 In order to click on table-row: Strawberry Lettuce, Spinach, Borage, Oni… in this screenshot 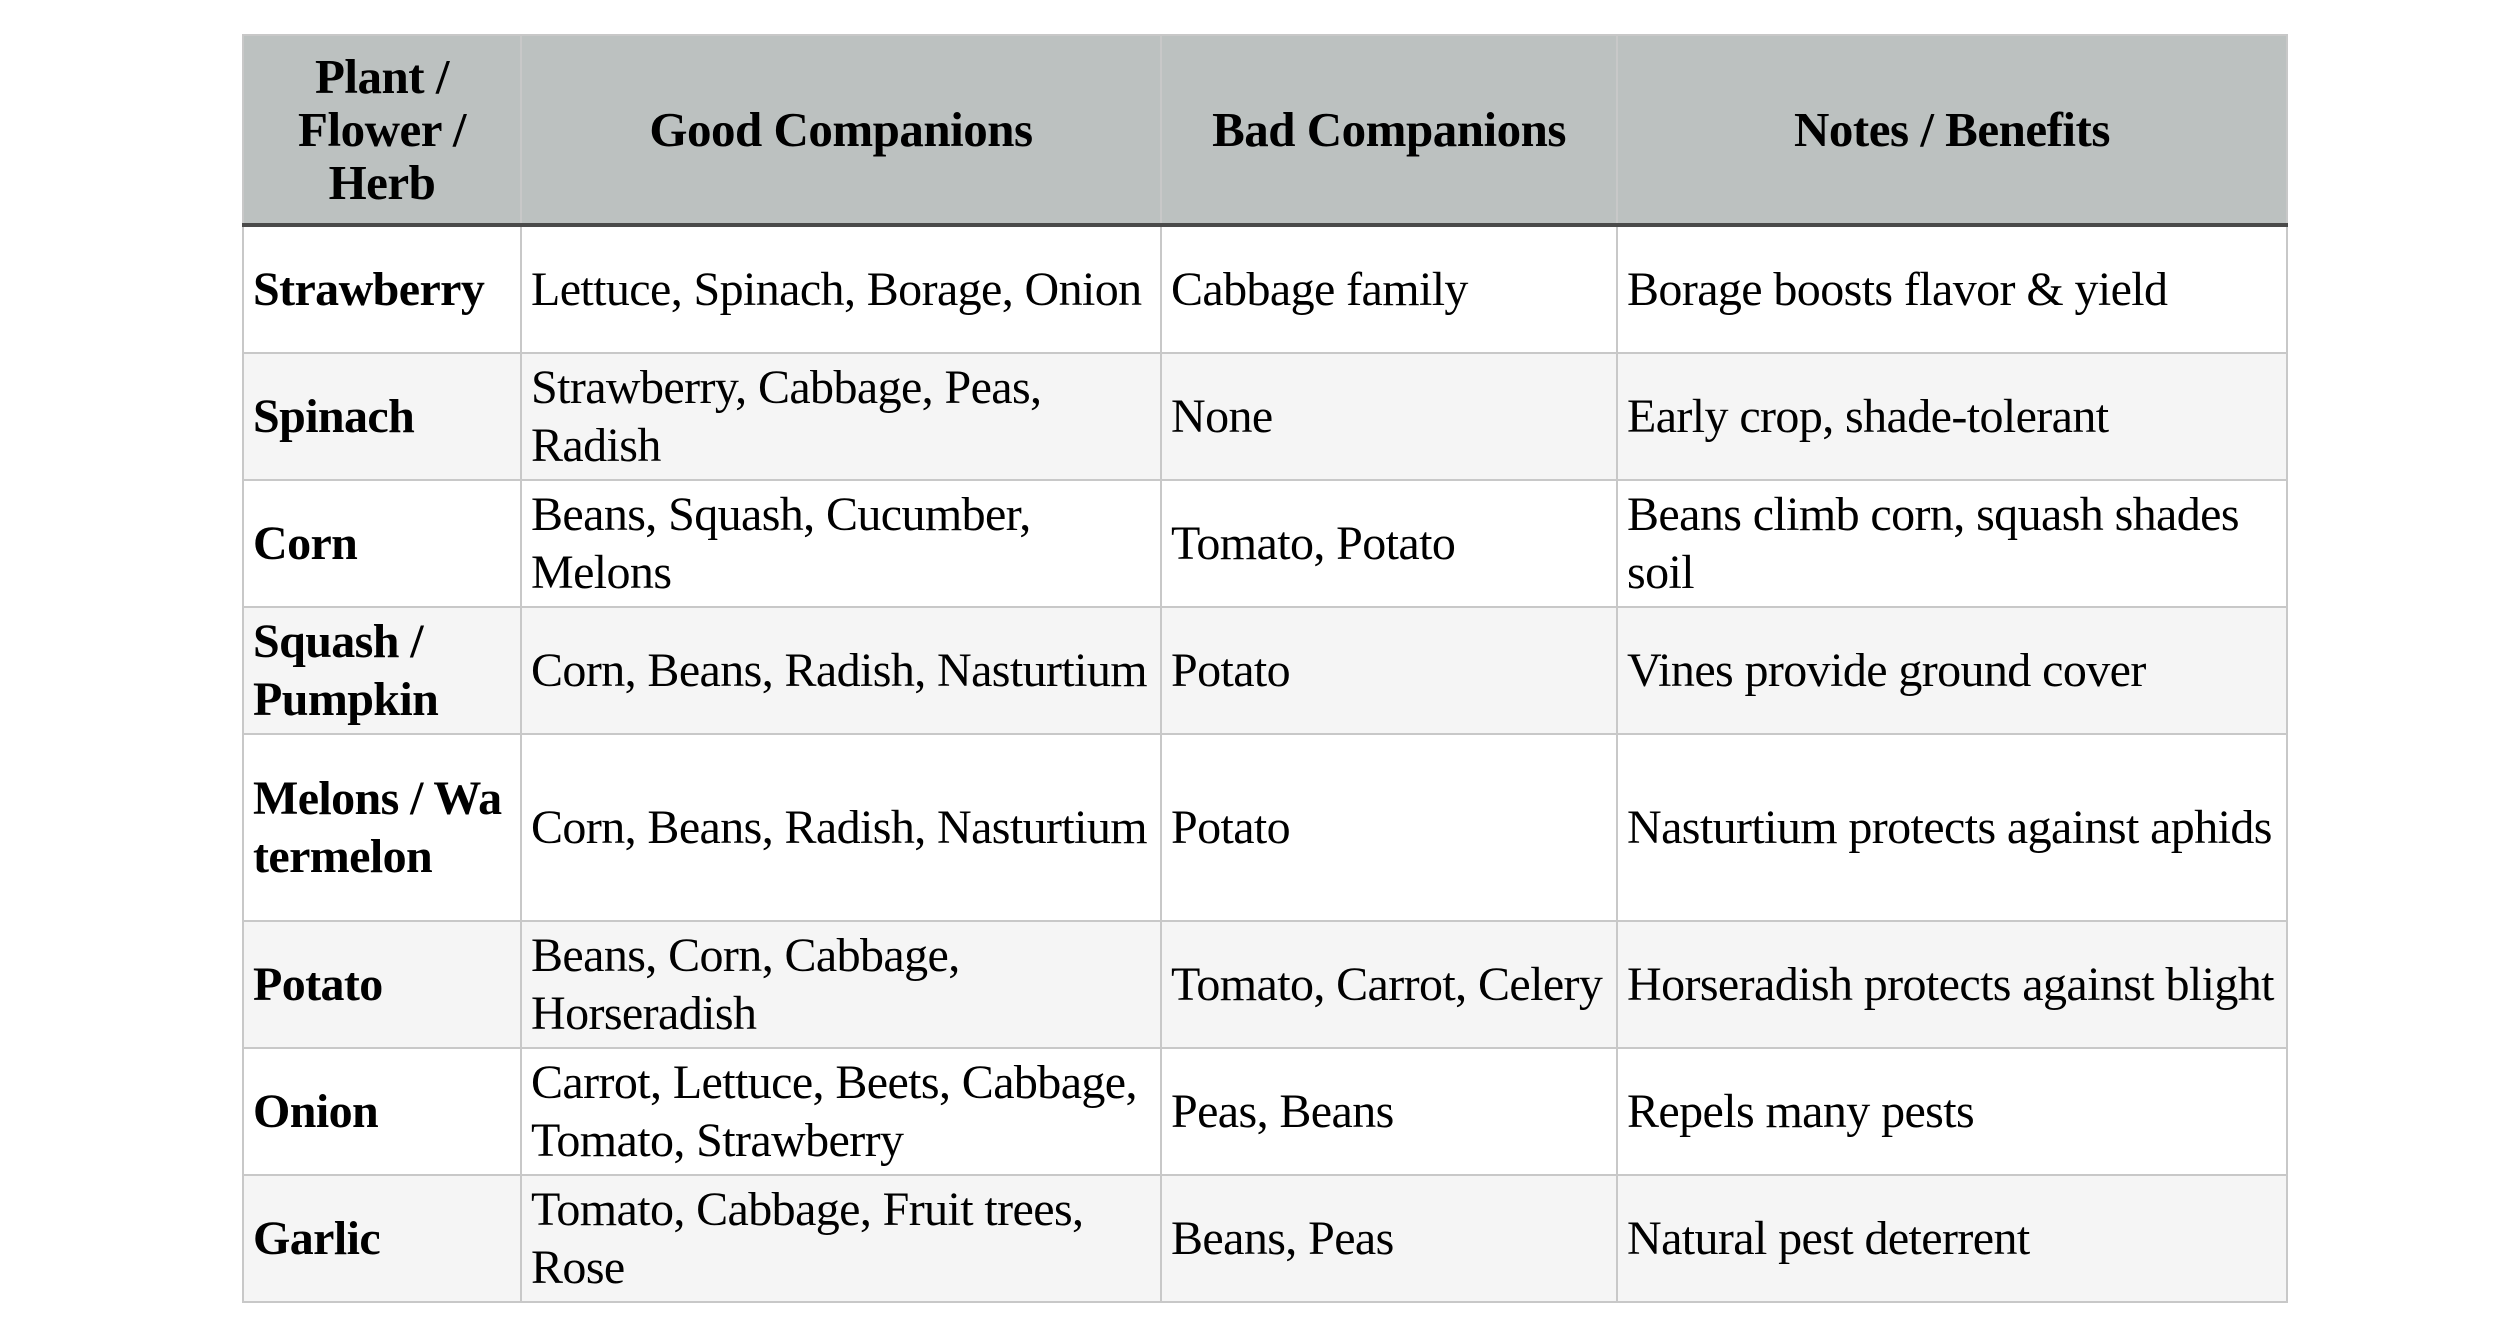, I will do `click(1265, 289)`.